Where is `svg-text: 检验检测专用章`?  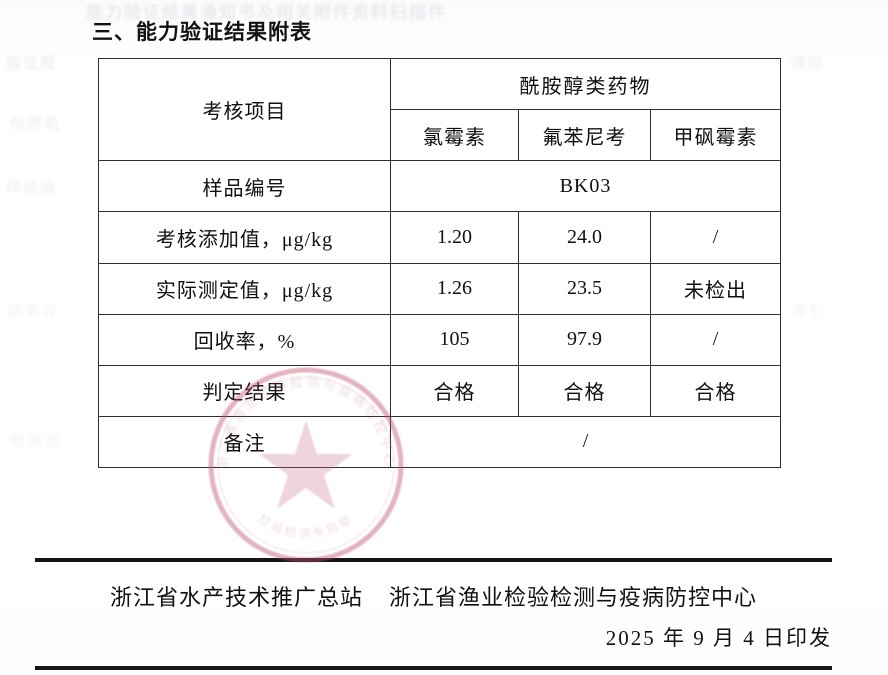
svg-text: 检验检测专用章 is located at coordinates (306, 525).